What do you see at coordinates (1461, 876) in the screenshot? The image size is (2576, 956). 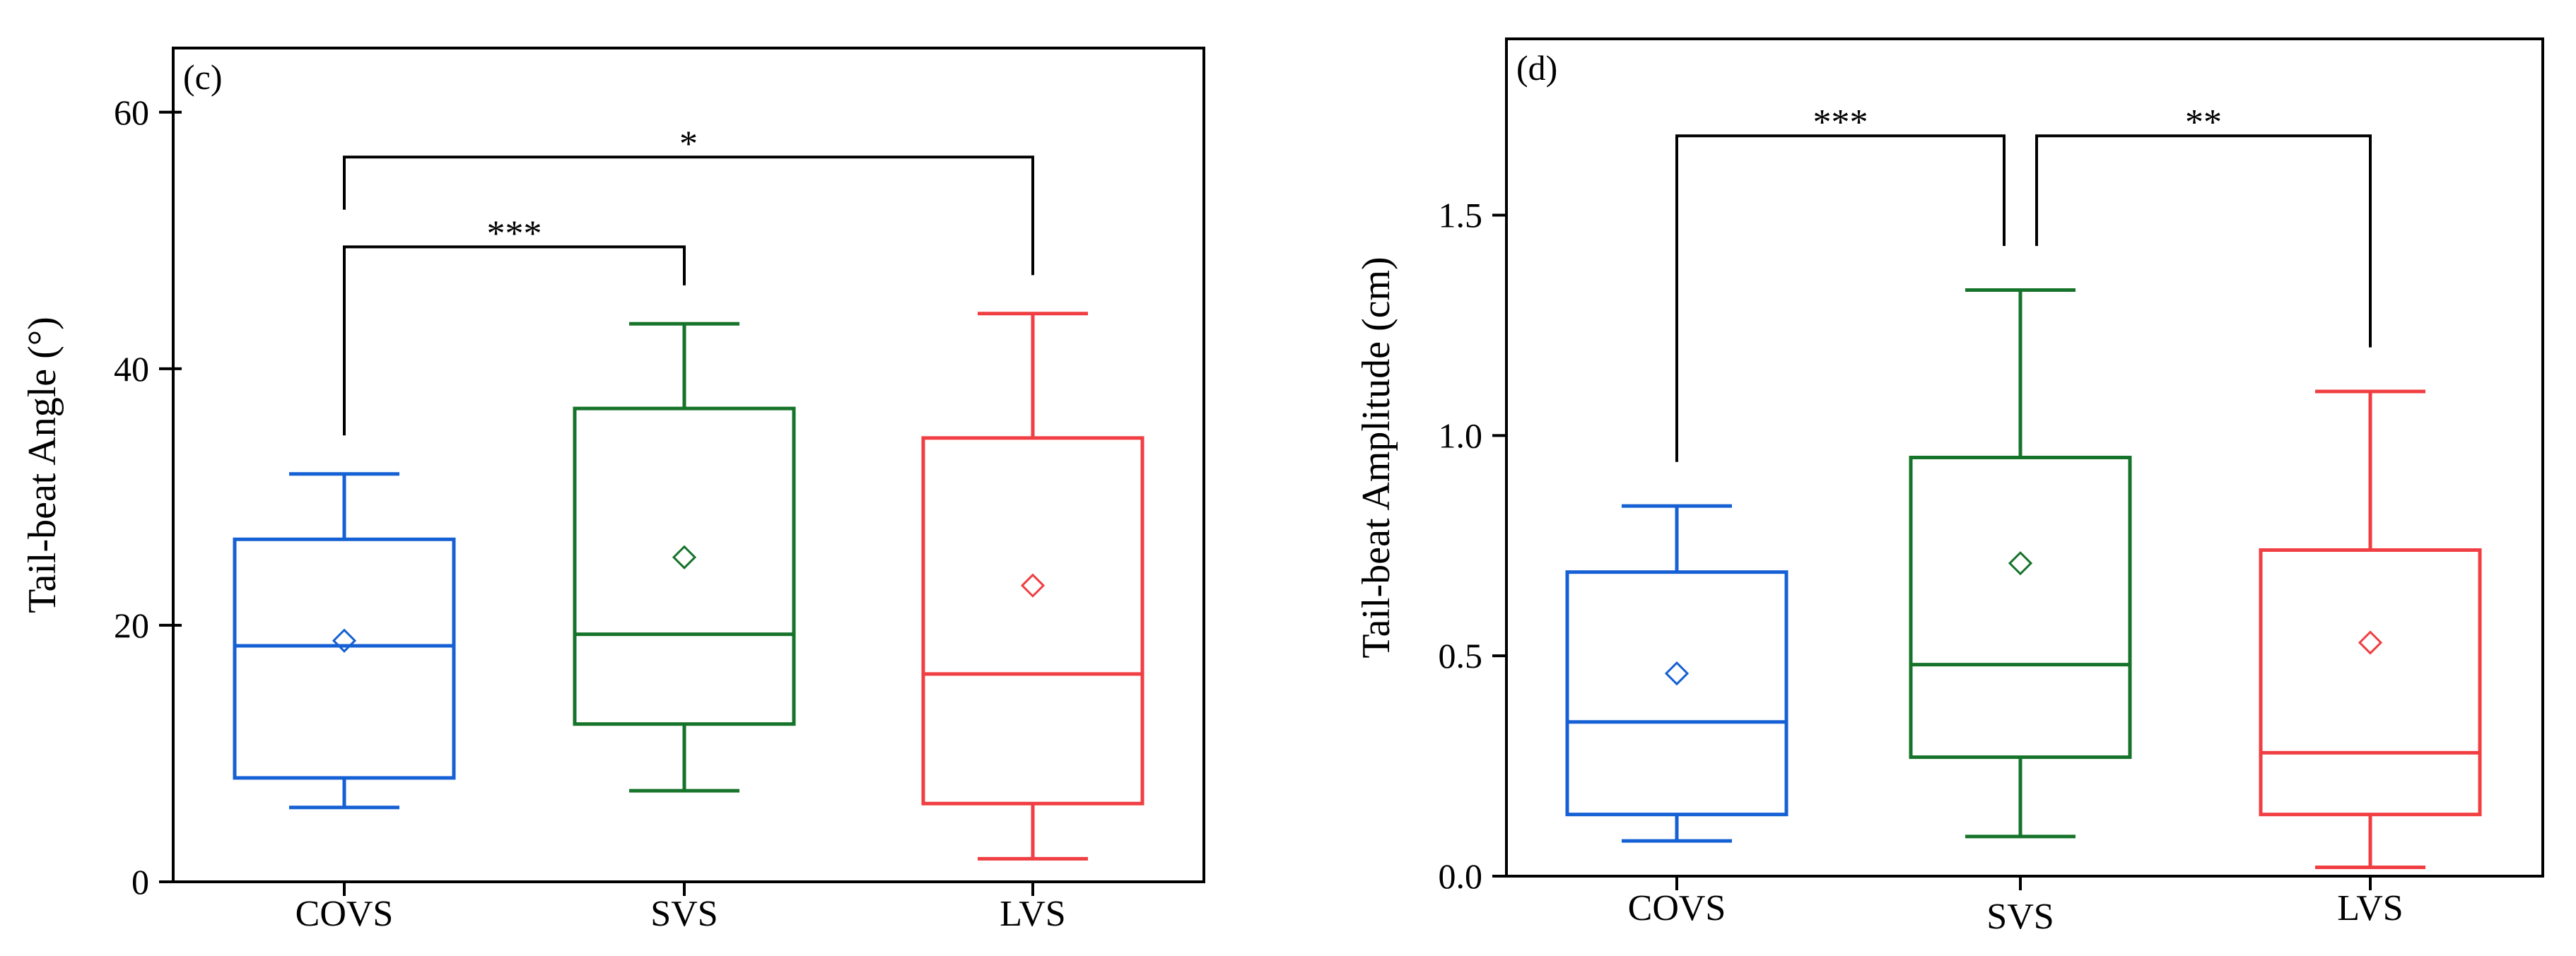 I see `y-tick-label: 0.0` at bounding box center [1461, 876].